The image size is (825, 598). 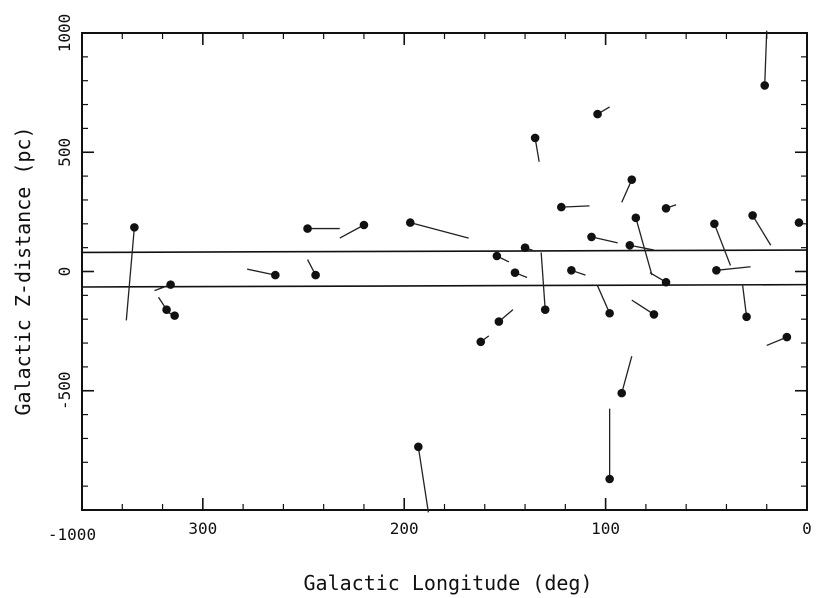 What do you see at coordinates (444, 268) in the screenshot?
I see `reference-lines` at bounding box center [444, 268].